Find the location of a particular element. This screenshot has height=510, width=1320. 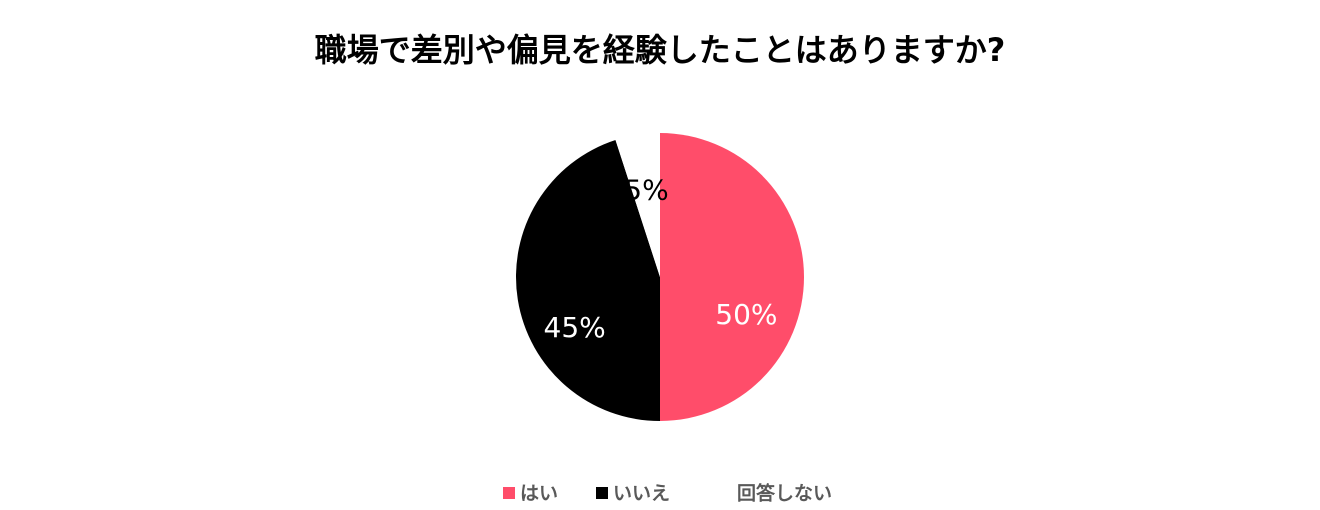

value-label: 45% is located at coordinates (575, 327).